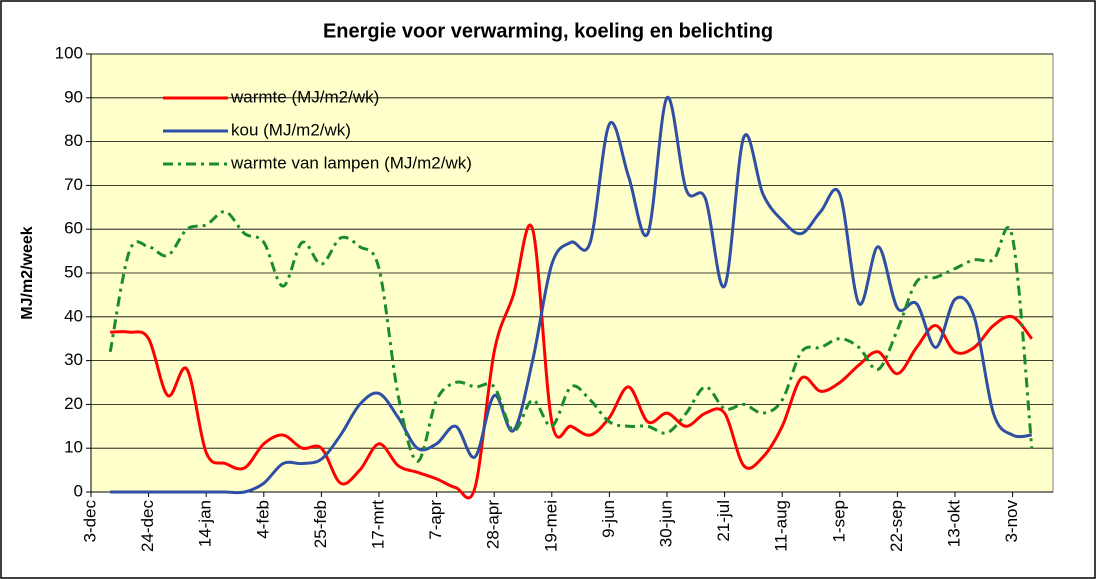 The image size is (1096, 579). Describe the element at coordinates (665, 523) in the screenshot. I see `x-tick-label: 30-jun` at that location.